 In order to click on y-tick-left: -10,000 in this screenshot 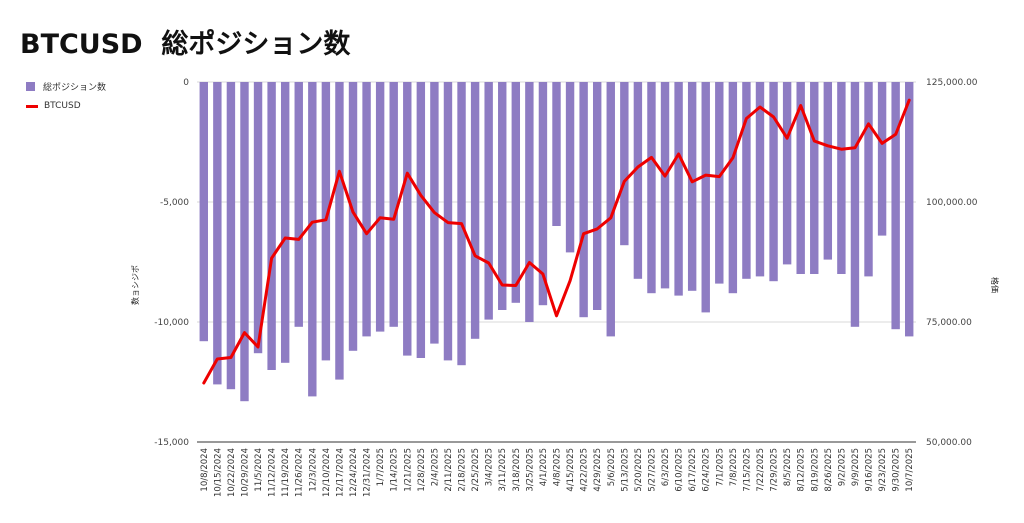, I will do `click(171, 323)`.